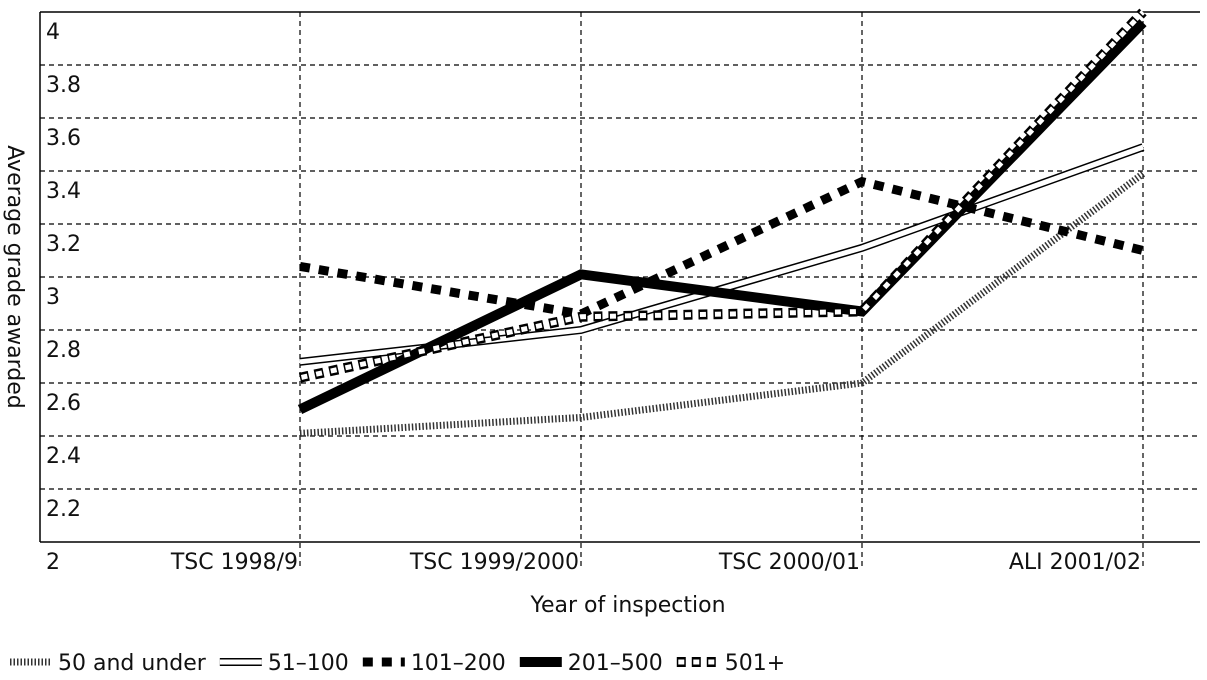 This screenshot has width=1207, height=680. What do you see at coordinates (63, 403) in the screenshot?
I see `y-tick-label: 2.6` at bounding box center [63, 403].